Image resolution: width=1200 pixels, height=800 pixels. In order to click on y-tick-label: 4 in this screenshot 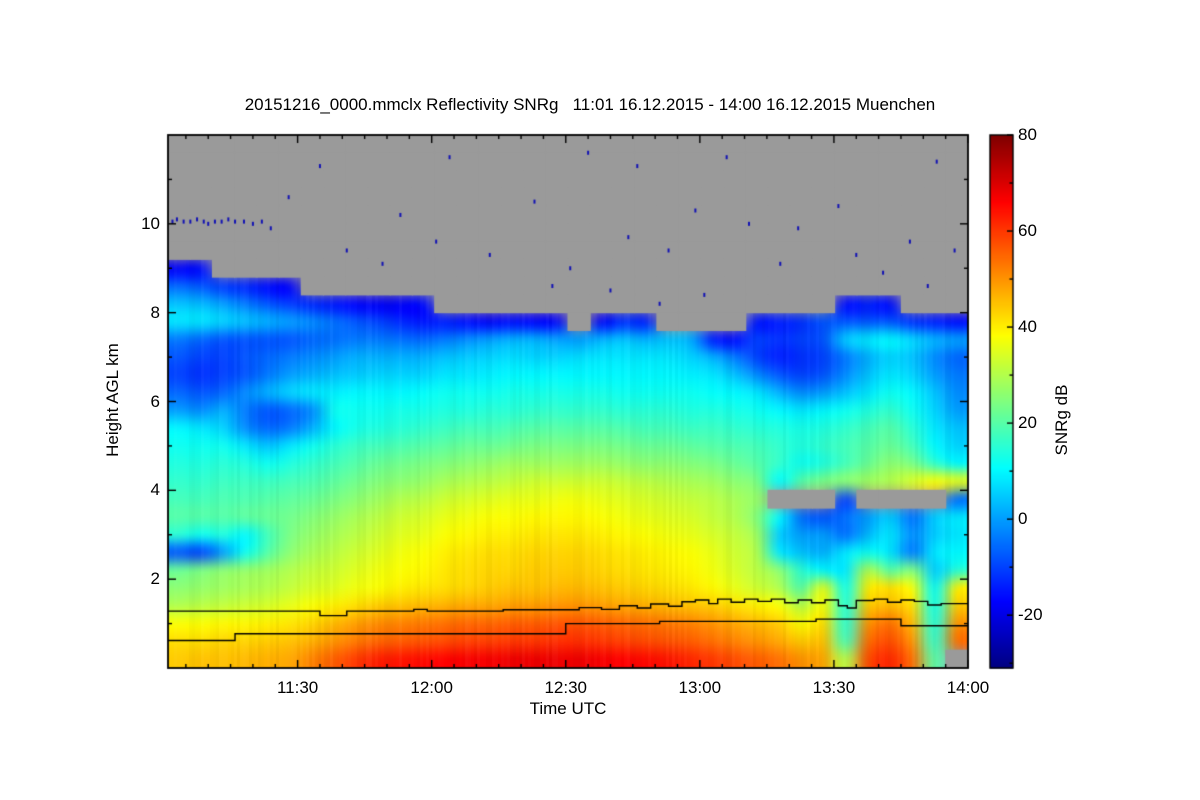, I will do `click(155, 490)`.